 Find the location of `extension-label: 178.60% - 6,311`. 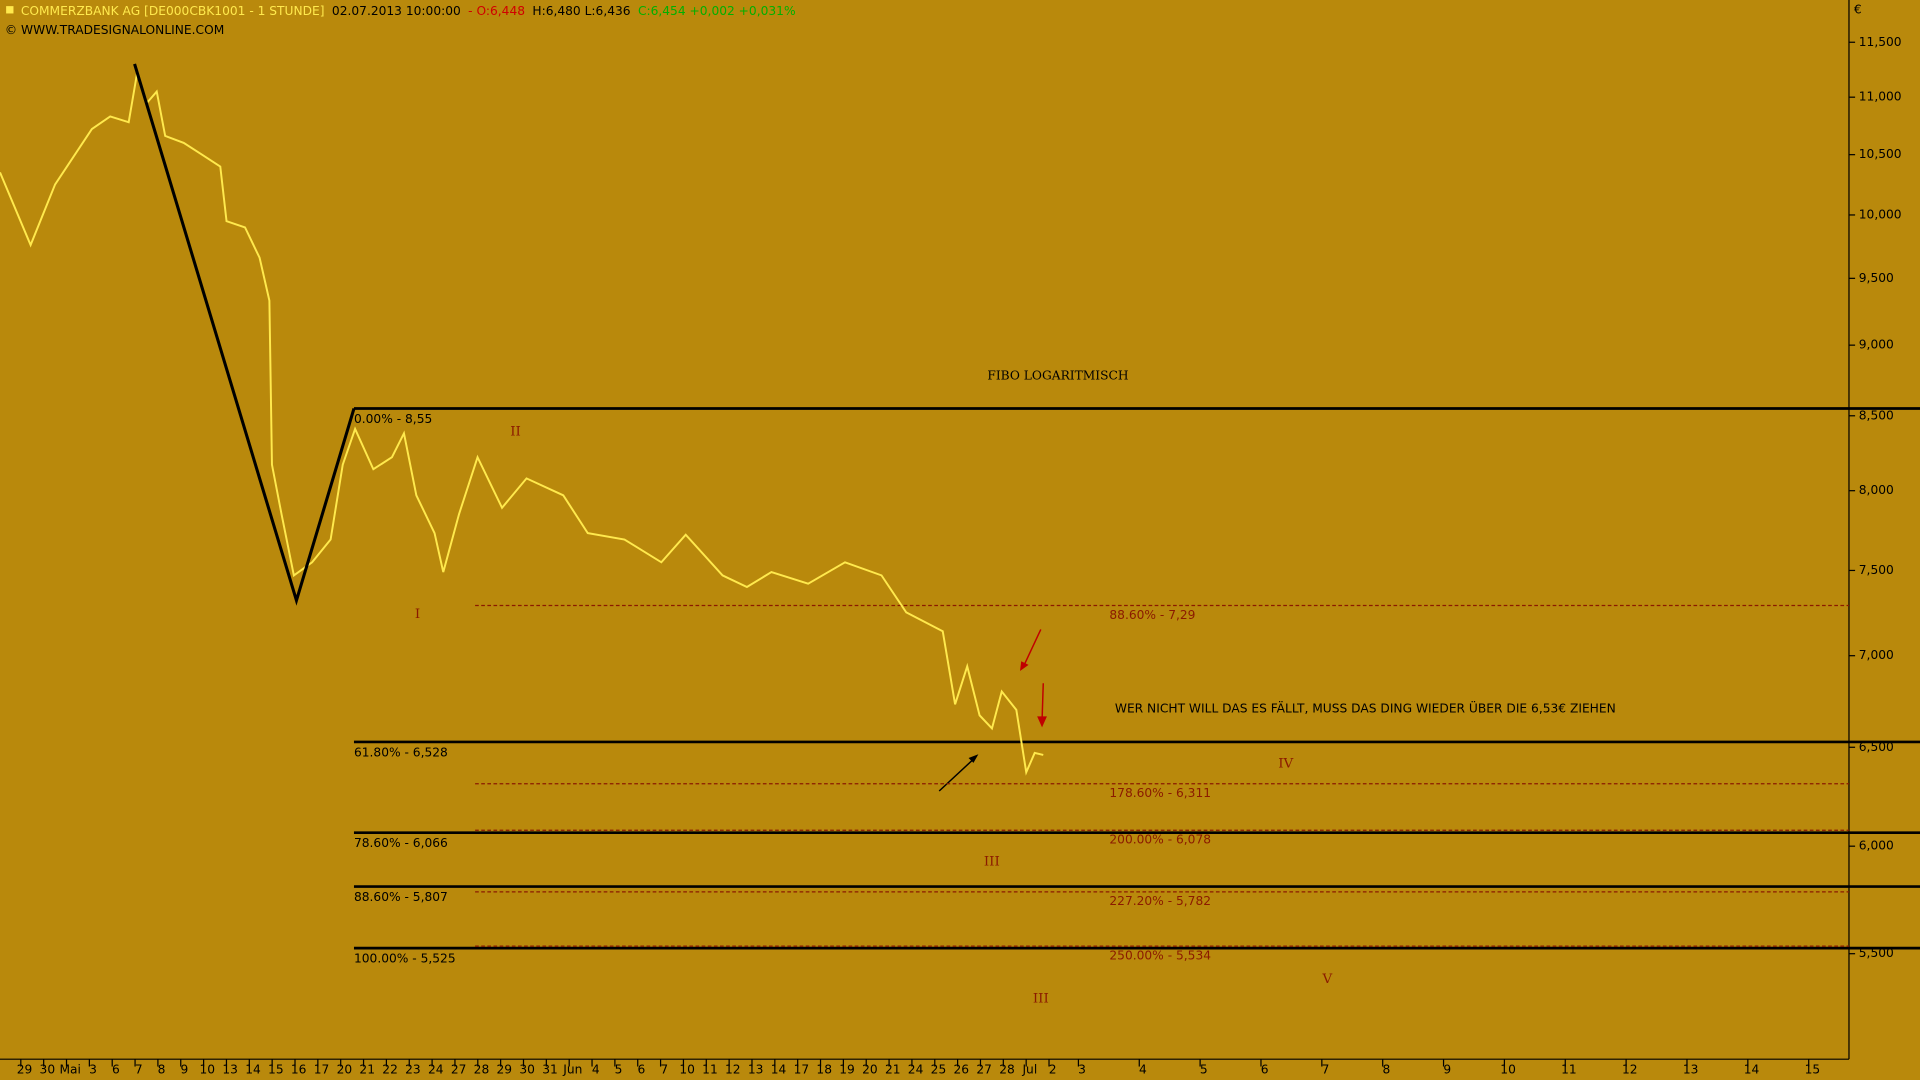

extension-label: 178.60% - 6,311 is located at coordinates (1160, 793).